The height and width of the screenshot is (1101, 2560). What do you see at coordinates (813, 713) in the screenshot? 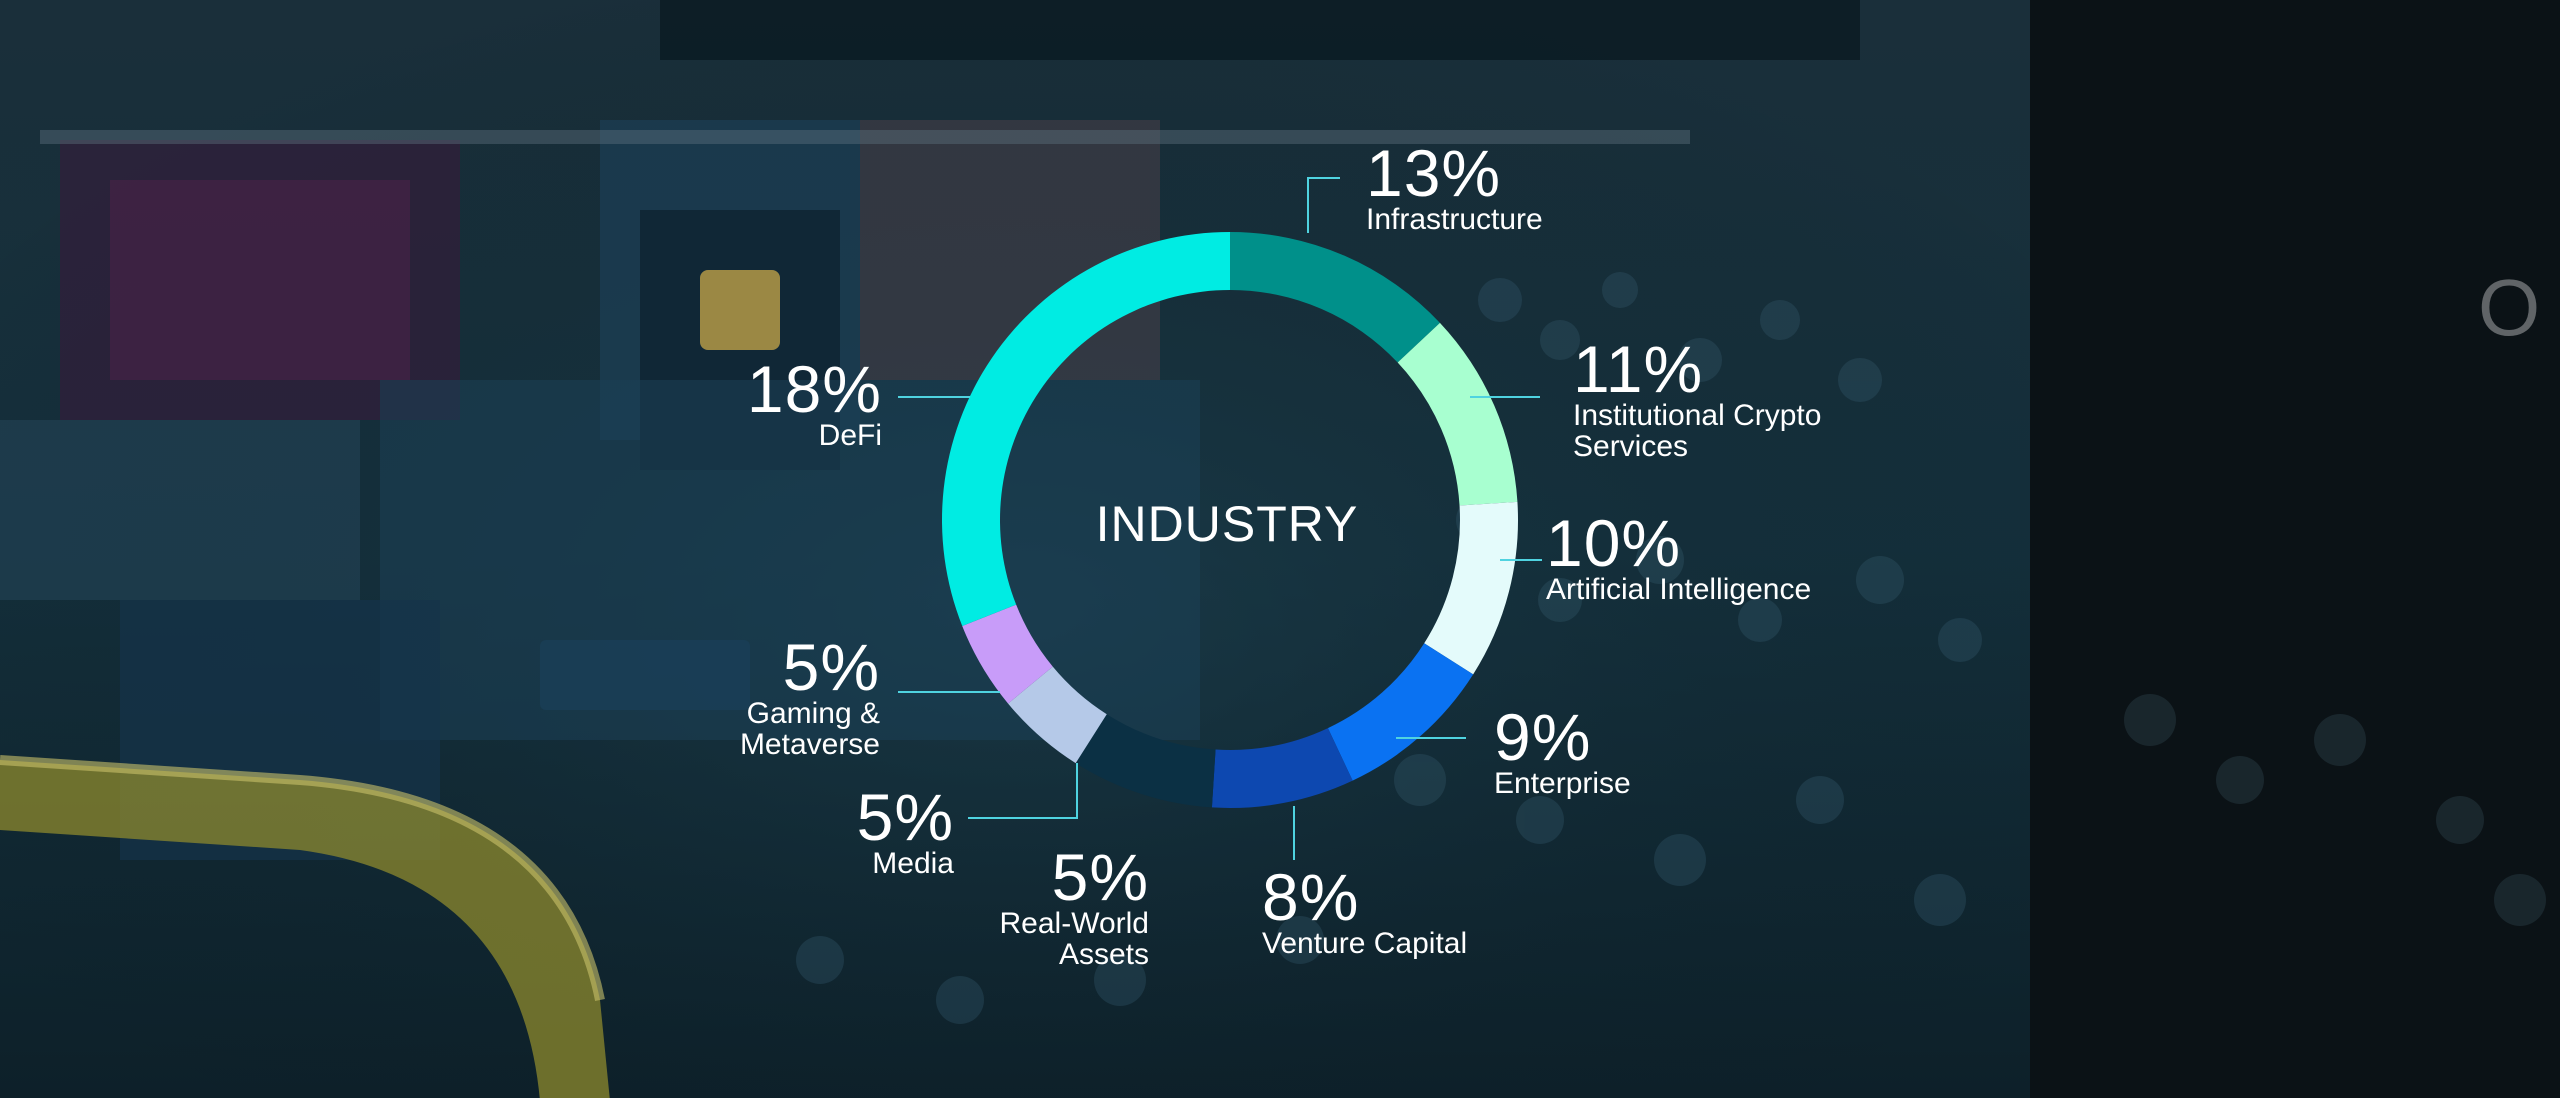
I see `label-category: Gaming &` at bounding box center [813, 713].